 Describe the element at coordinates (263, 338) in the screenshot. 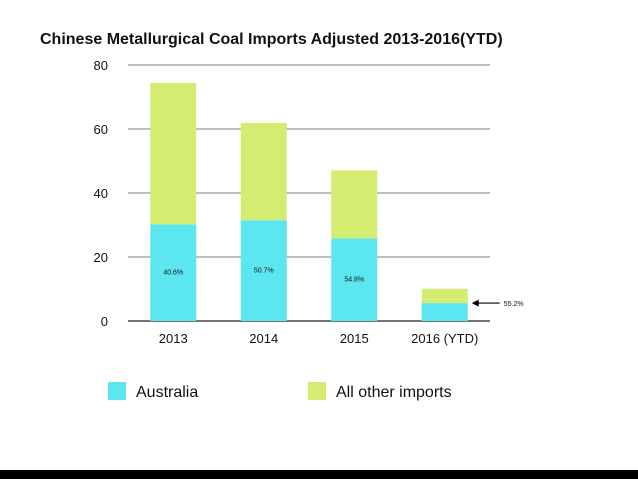

I see `x-tick-label: 2014` at that location.